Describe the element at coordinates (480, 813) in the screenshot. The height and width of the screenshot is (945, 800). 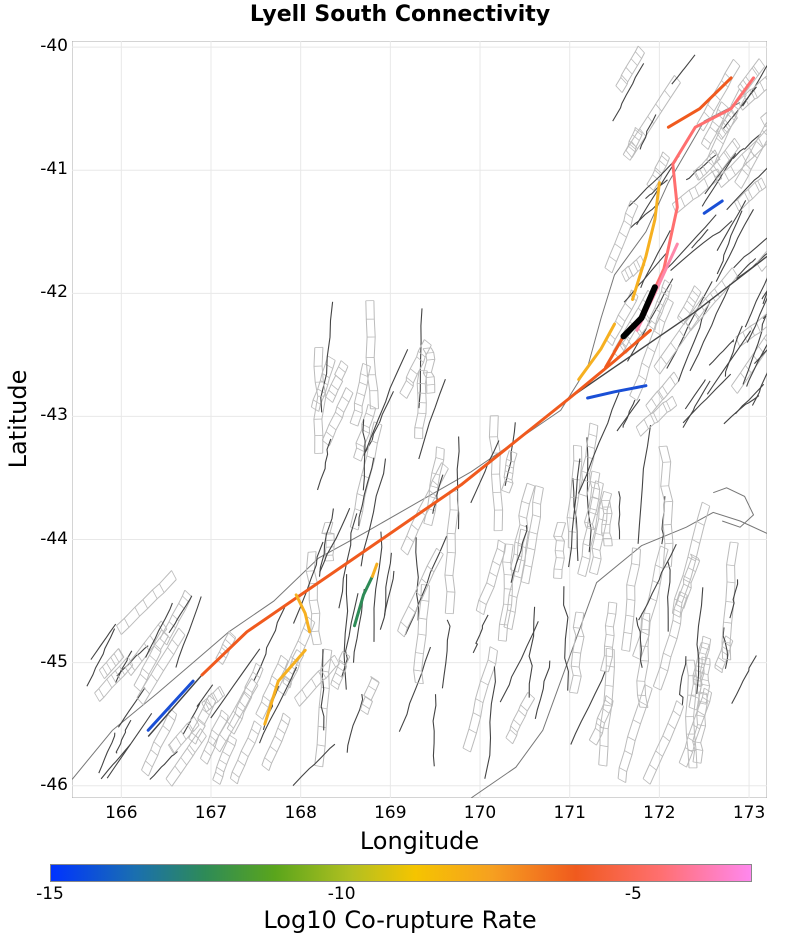
I see `x-tick-label: 170` at that location.